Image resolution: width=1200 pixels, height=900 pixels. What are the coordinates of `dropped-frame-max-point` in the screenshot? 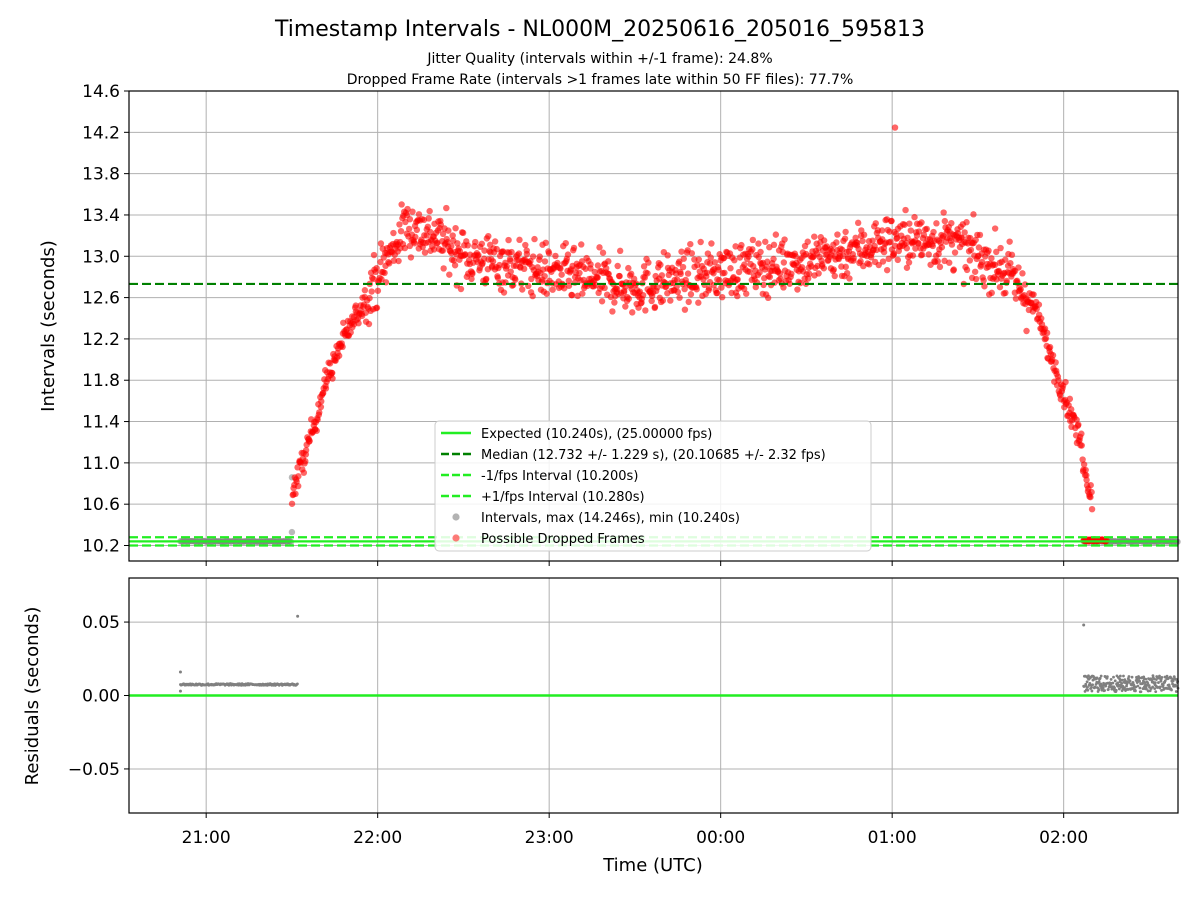 It's located at (895, 127).